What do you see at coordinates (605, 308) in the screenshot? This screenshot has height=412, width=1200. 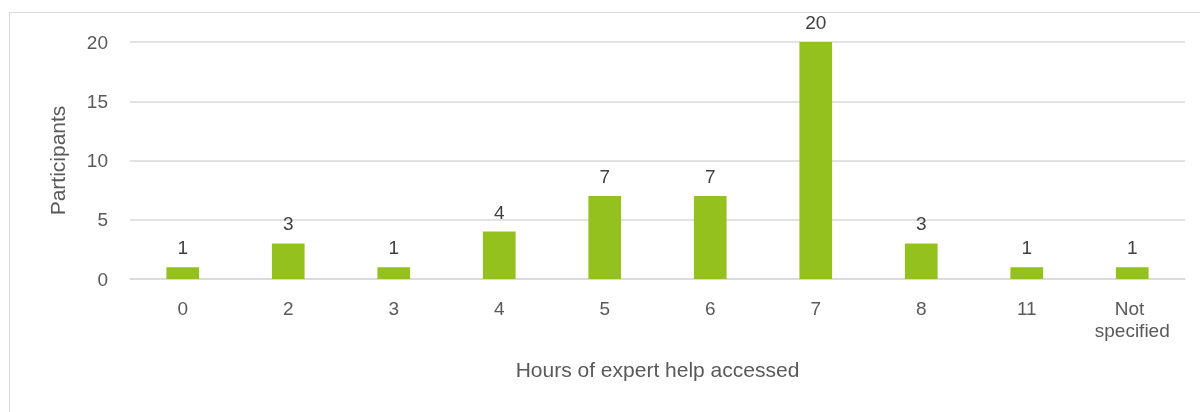 I see `x-tick-label: 5` at bounding box center [605, 308].